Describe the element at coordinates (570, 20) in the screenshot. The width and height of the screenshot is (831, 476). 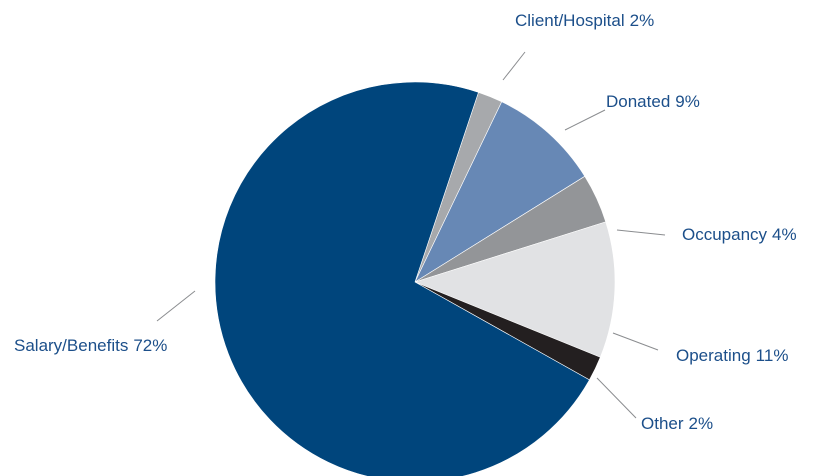
I see `slice-category: Client/Hospital` at that location.